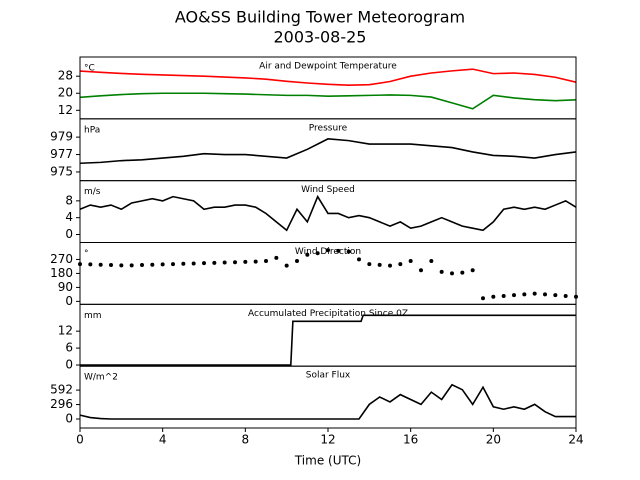 The height and width of the screenshot is (480, 640). I want to click on y-tick-label: 977, so click(61, 154).